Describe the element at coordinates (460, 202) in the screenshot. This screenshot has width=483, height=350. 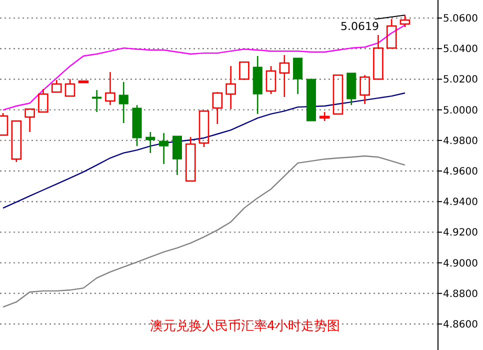
I see `y-tick-label: 4.9400` at that location.